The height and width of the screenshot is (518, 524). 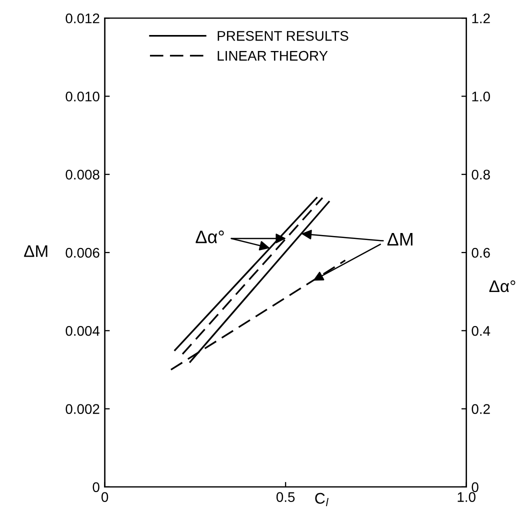 I want to click on y2-tick-label: 0.8, so click(x=481, y=175).